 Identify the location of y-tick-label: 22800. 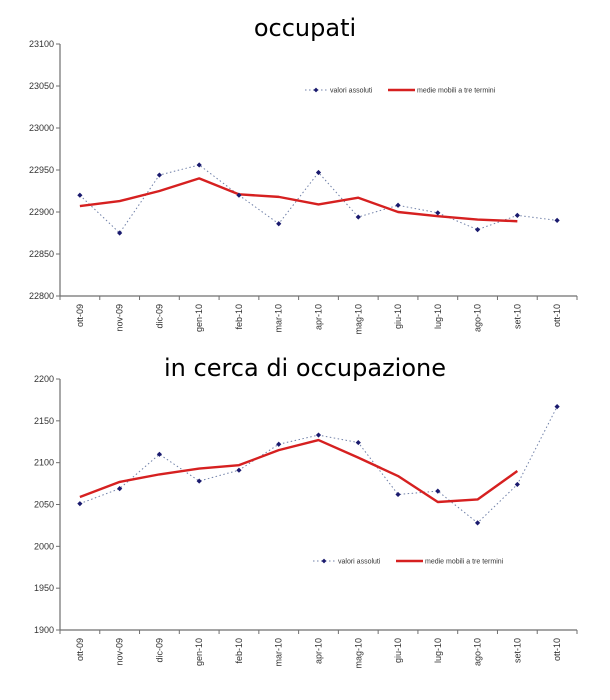
(41, 296).